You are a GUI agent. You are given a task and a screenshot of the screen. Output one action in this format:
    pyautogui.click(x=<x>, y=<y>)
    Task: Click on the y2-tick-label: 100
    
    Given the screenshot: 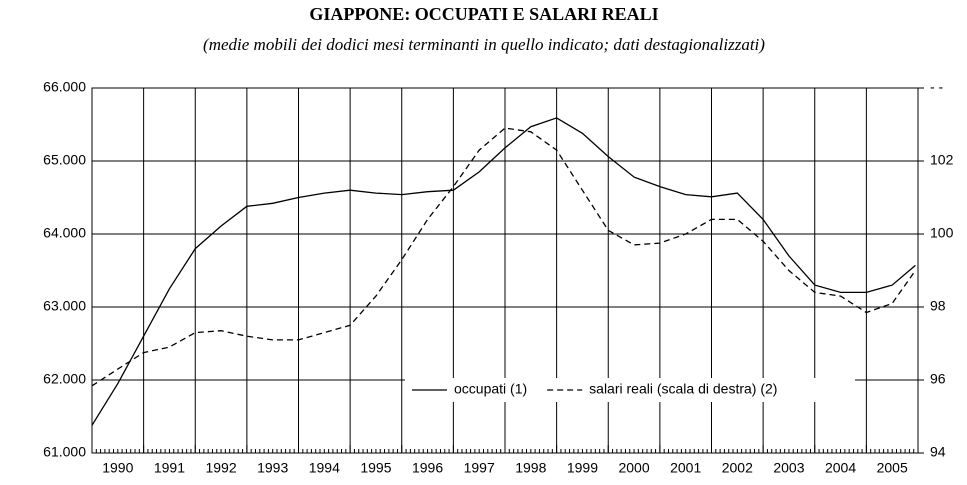 What is the action you would take?
    pyautogui.click(x=942, y=233)
    